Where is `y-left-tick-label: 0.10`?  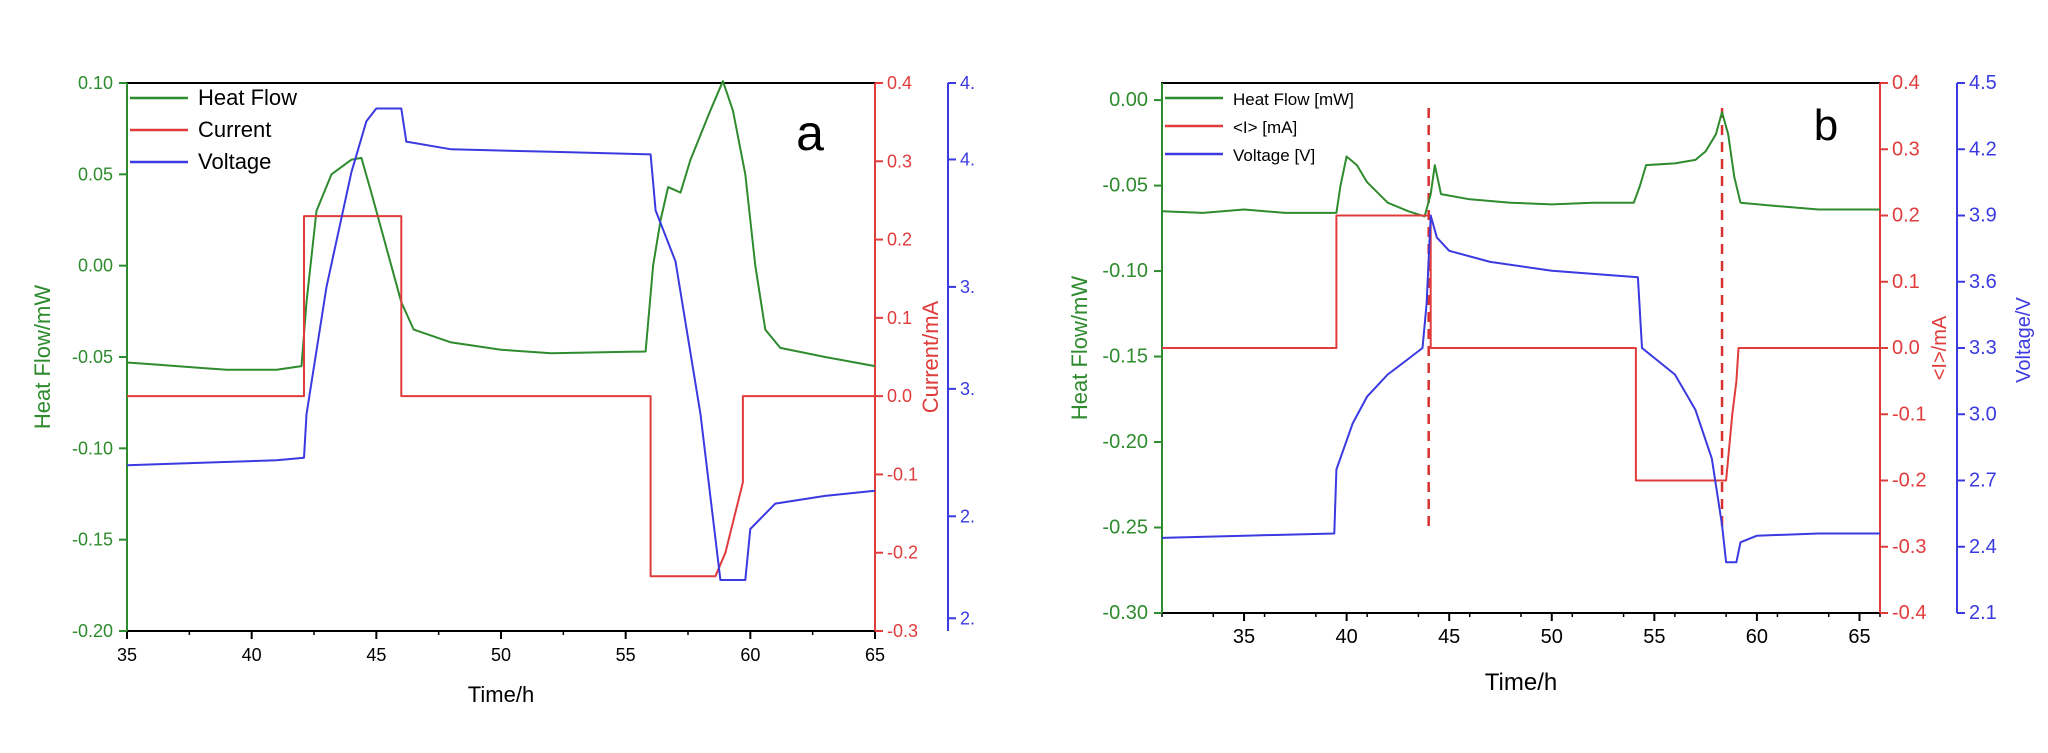 y-left-tick-label: 0.10 is located at coordinates (95, 83).